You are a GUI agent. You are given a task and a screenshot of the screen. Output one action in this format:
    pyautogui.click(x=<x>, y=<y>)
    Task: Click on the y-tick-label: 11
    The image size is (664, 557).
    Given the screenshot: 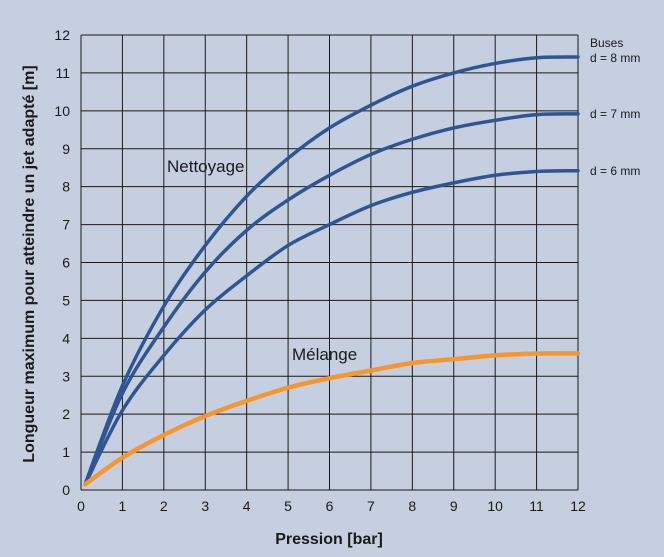 What is the action you would take?
    pyautogui.click(x=62, y=73)
    